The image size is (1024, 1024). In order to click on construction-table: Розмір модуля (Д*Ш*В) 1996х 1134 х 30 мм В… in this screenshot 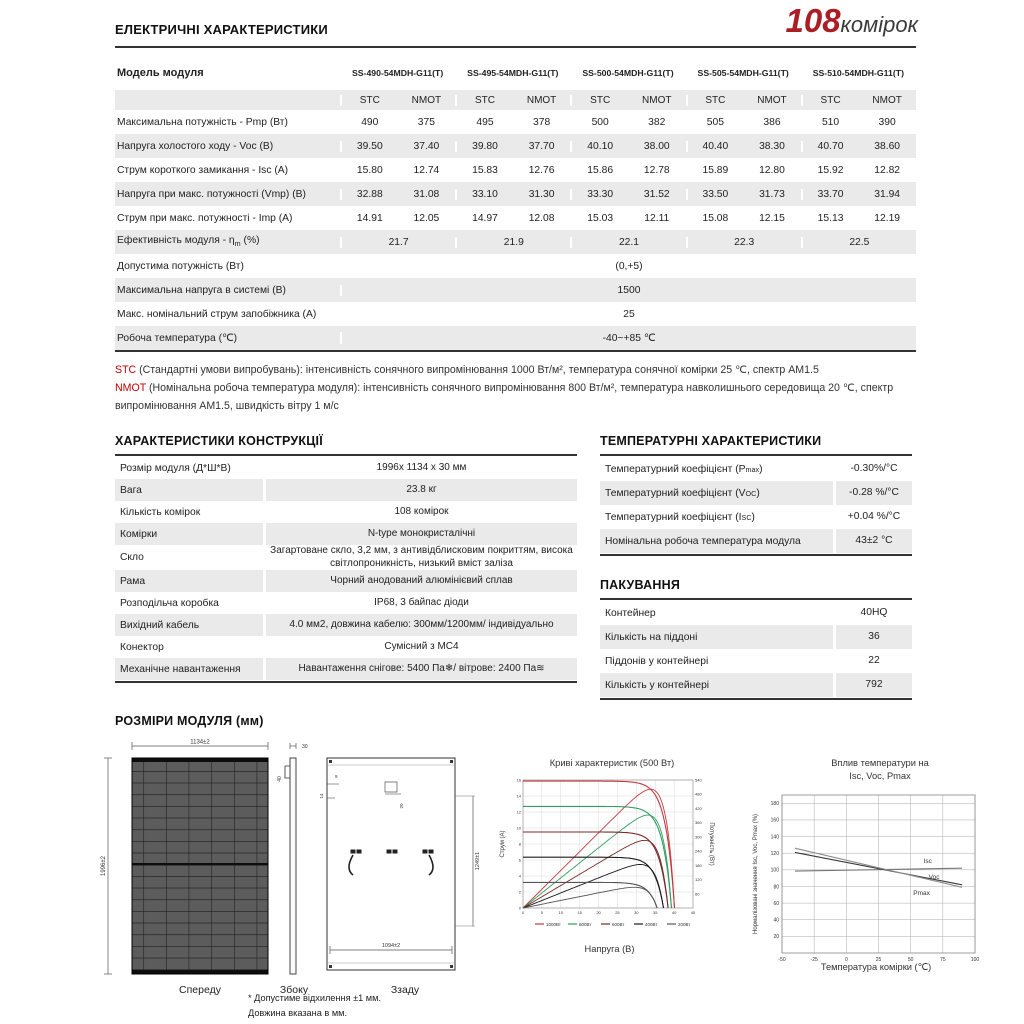, I will do `click(346, 568)`.